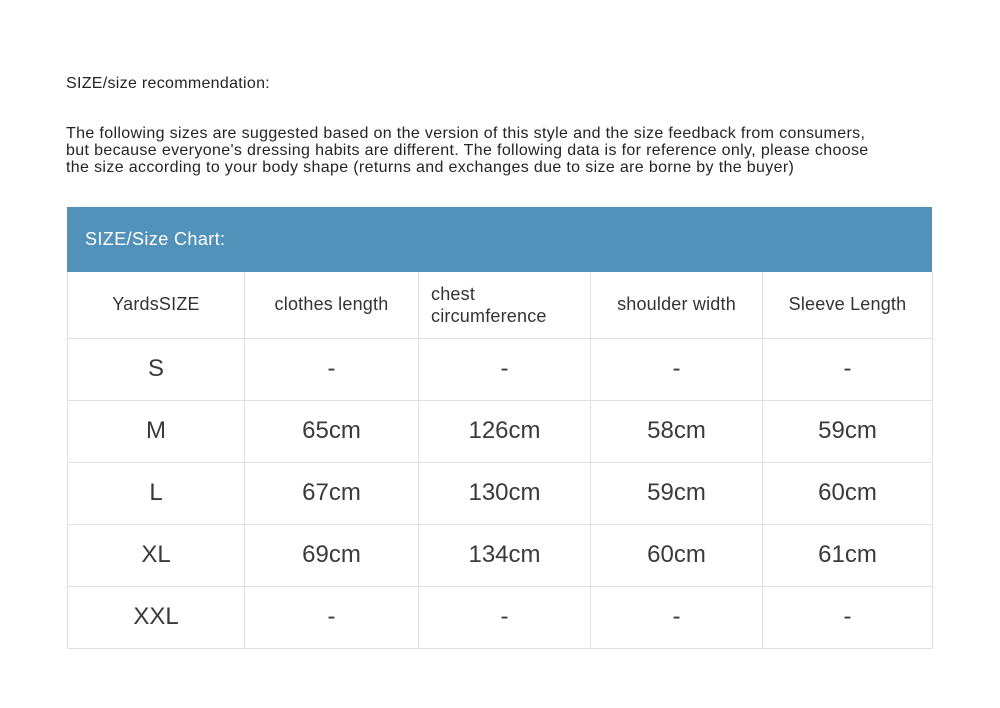 The height and width of the screenshot is (708, 1000). I want to click on table-row-size-m: M 65cm 126cm 58cm 59cm, so click(500, 431).